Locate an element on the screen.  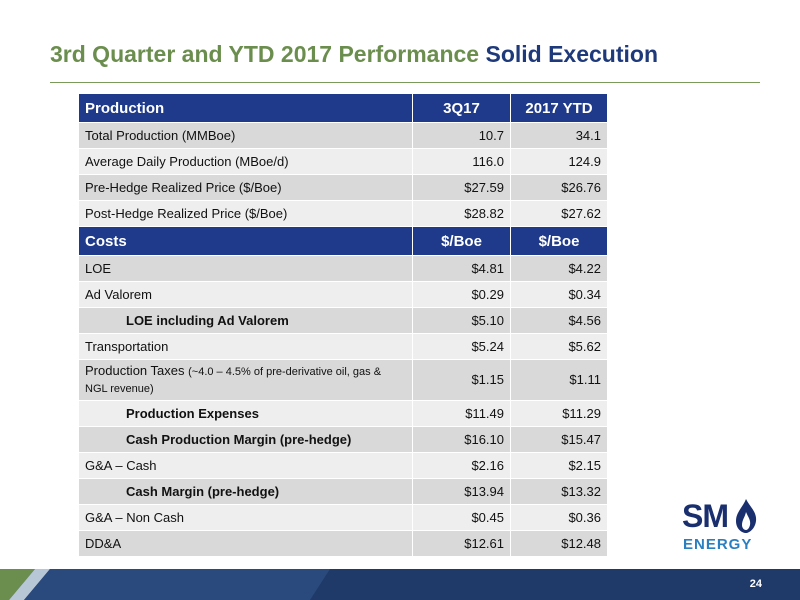
table-row: LOE $4.81 $4.22 is located at coordinates (343, 268).